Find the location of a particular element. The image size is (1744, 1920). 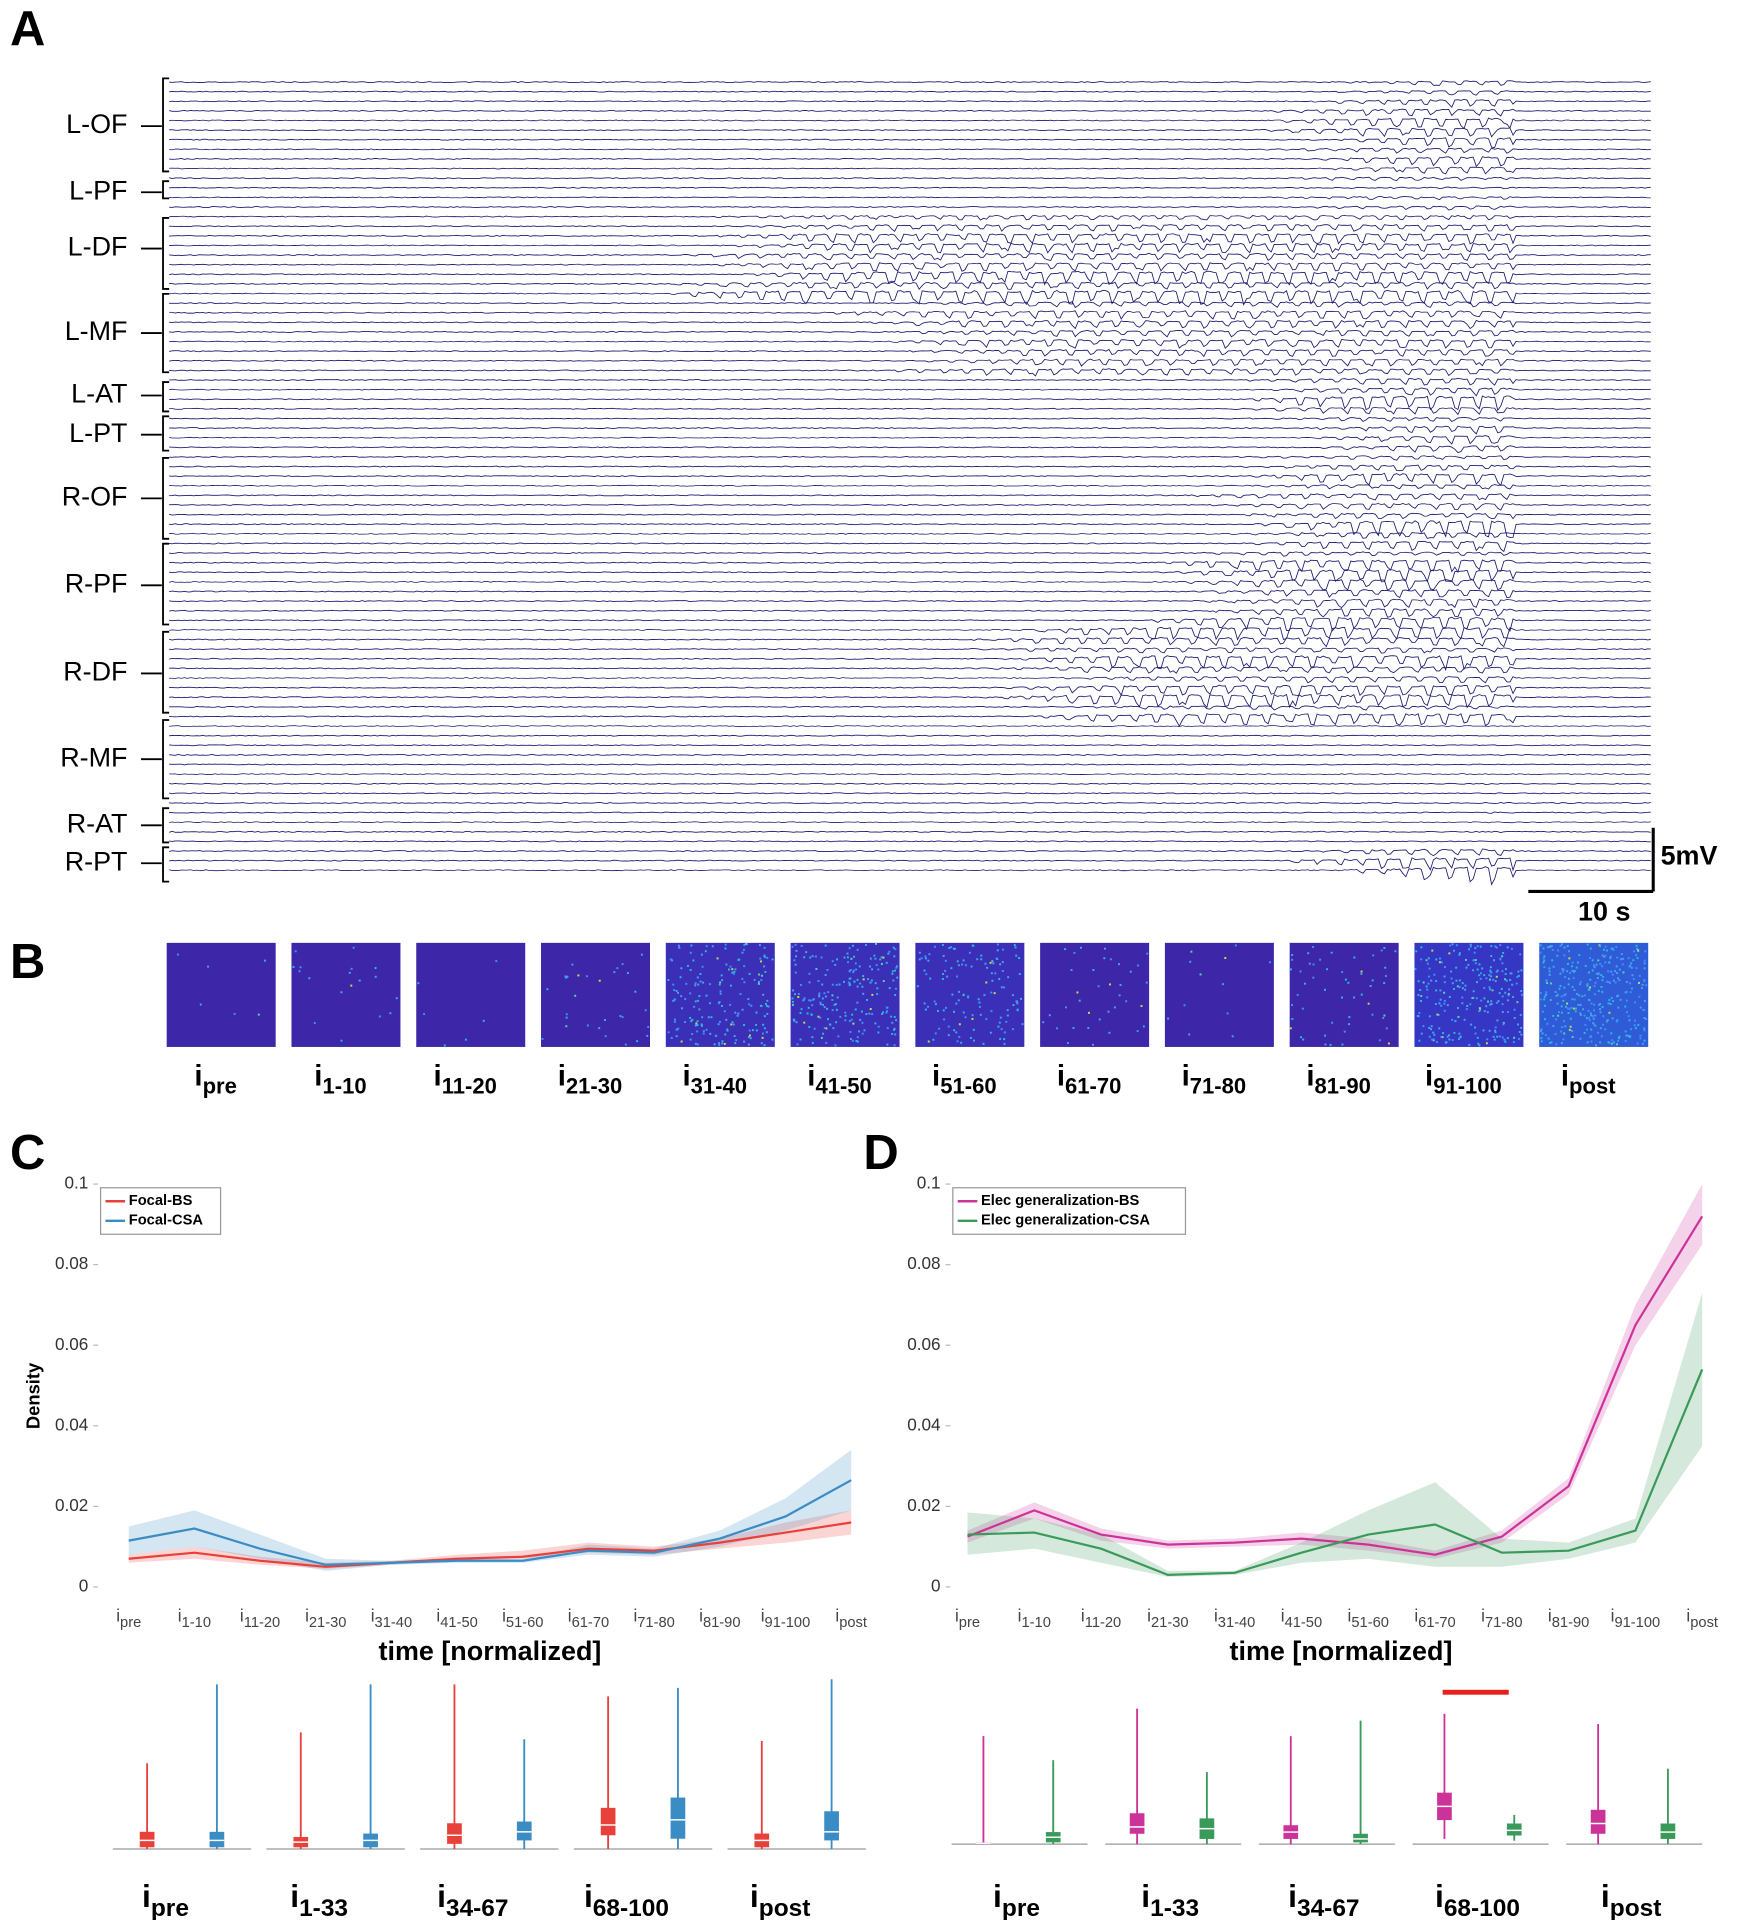

subscript-label: ipre is located at coordinates (1016, 1899).